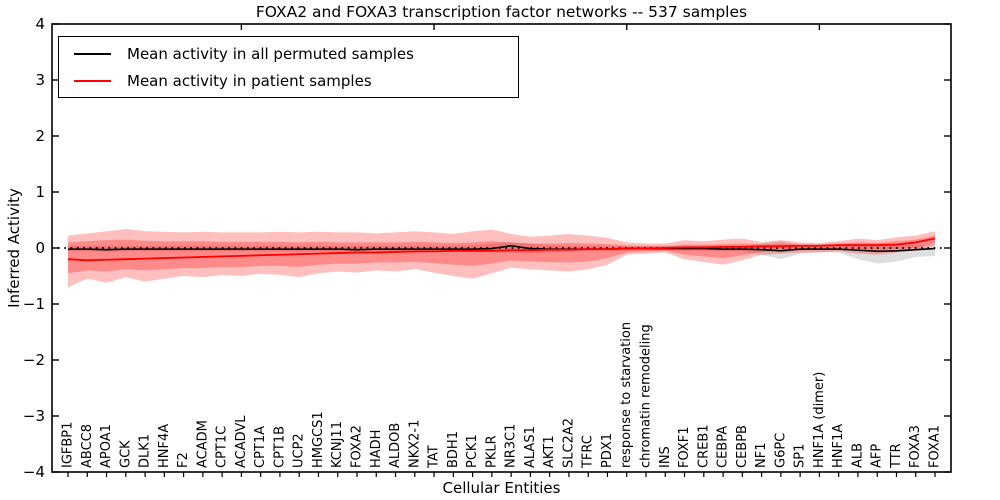 This screenshot has height=500, width=1000. Describe the element at coordinates (646, 396) in the screenshot. I see `x-tick-label: chromatin remodeling` at that location.